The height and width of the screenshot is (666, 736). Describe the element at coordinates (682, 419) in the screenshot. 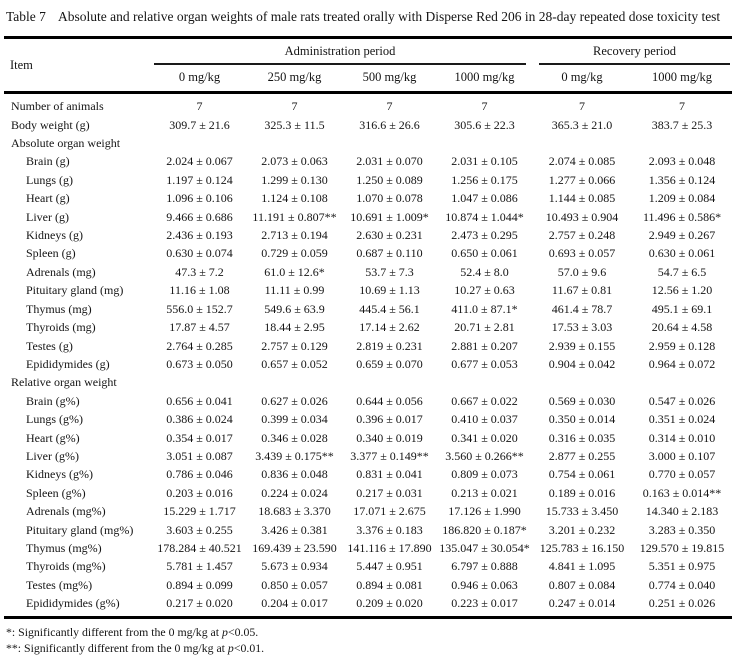

I see `value-cell: 0.351 ± 0.024` at that location.